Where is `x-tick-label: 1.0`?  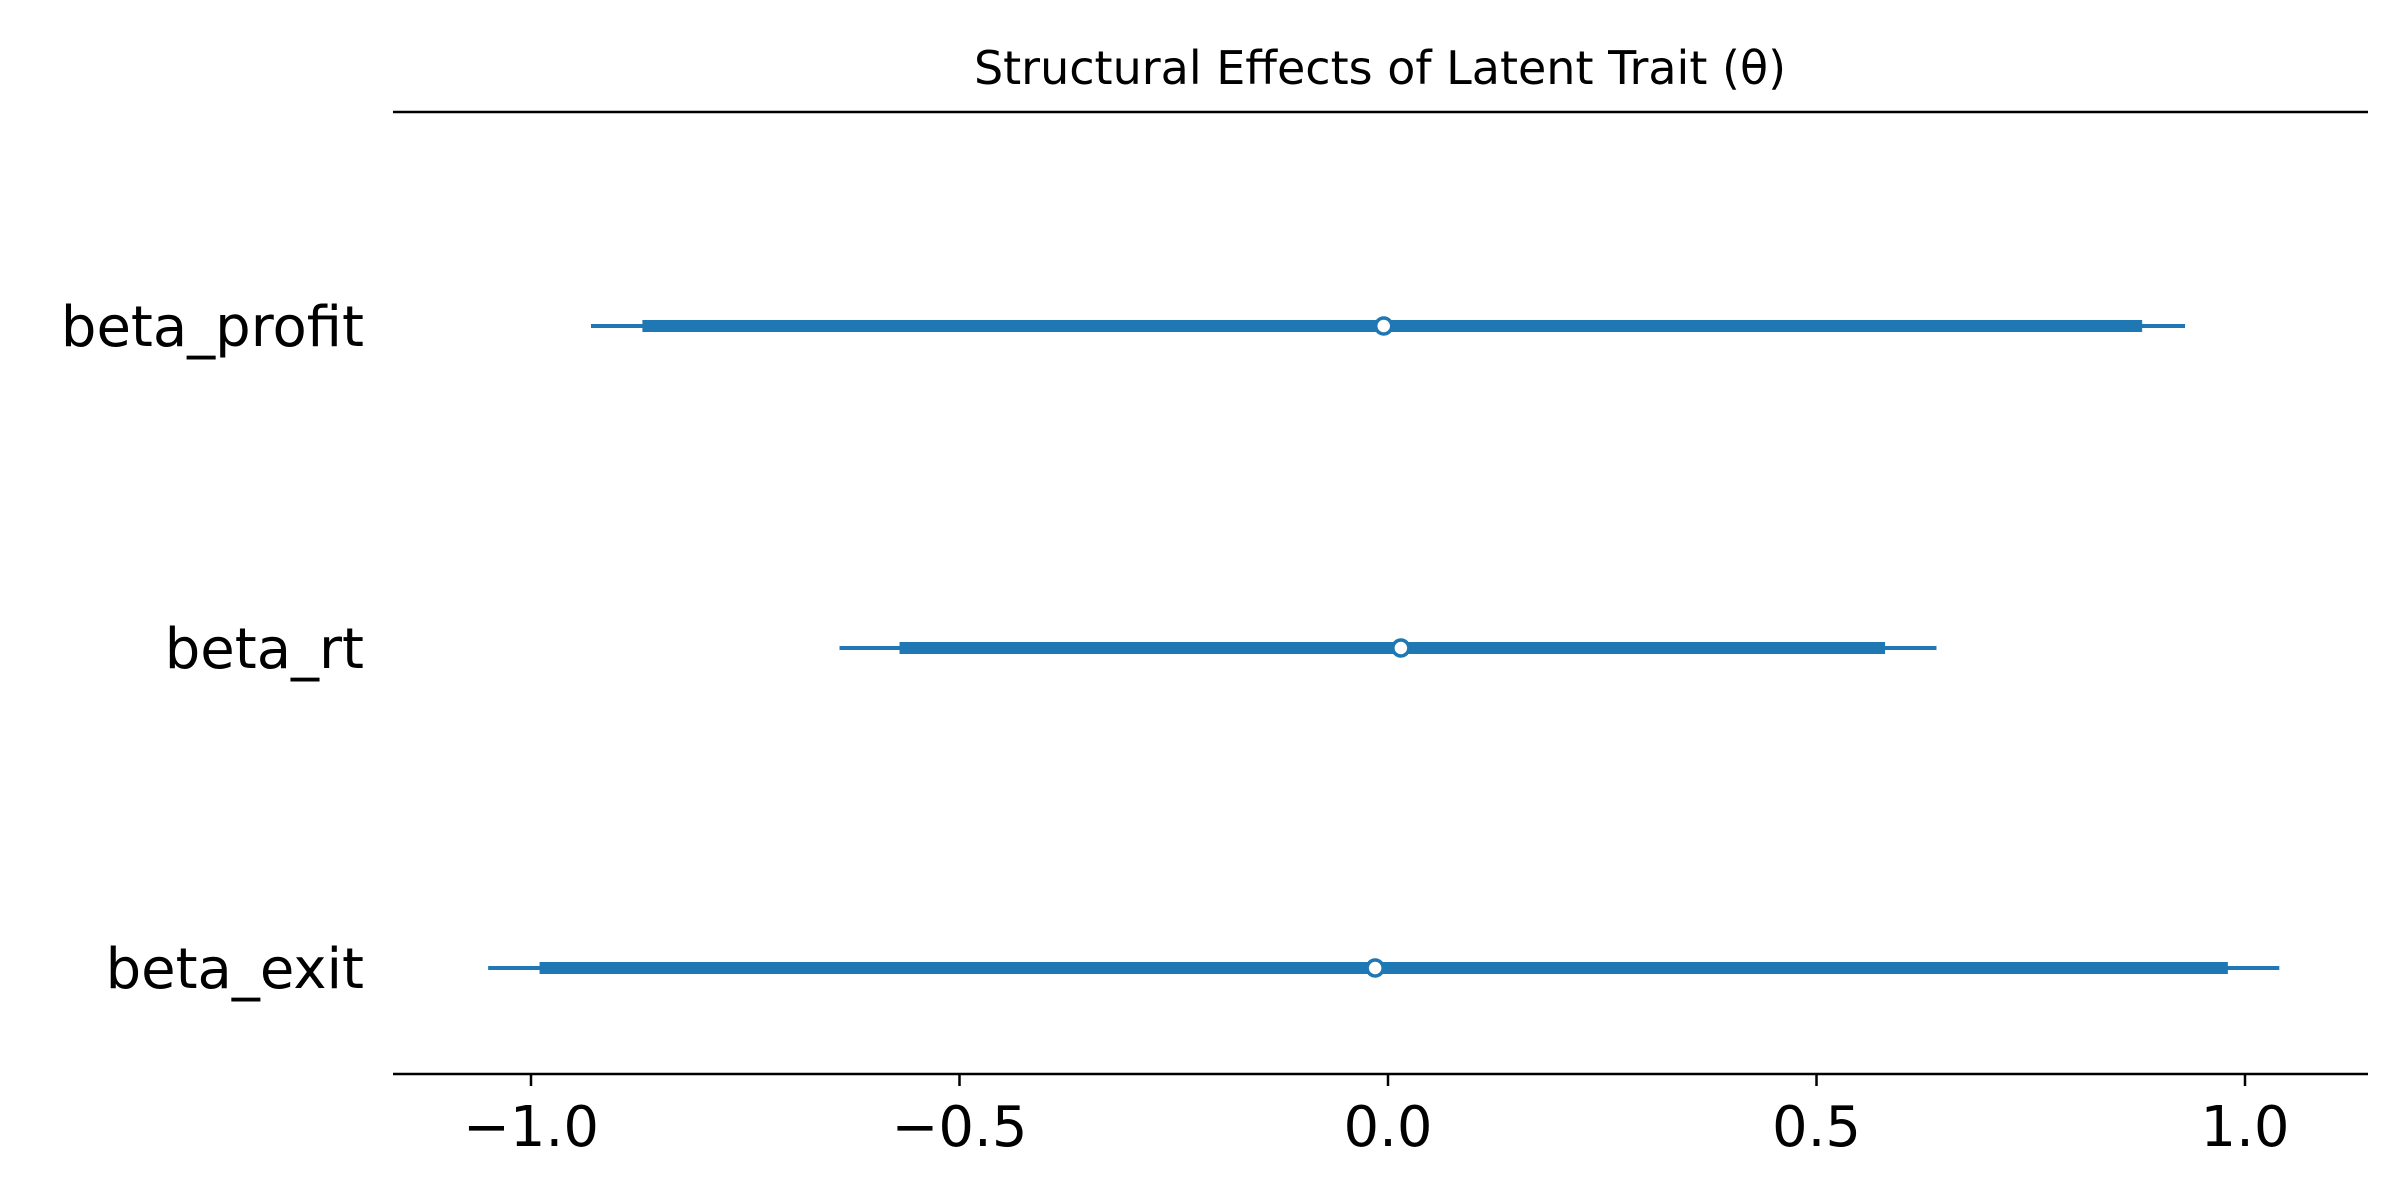 x-tick-label: 1.0 is located at coordinates (2244, 1127).